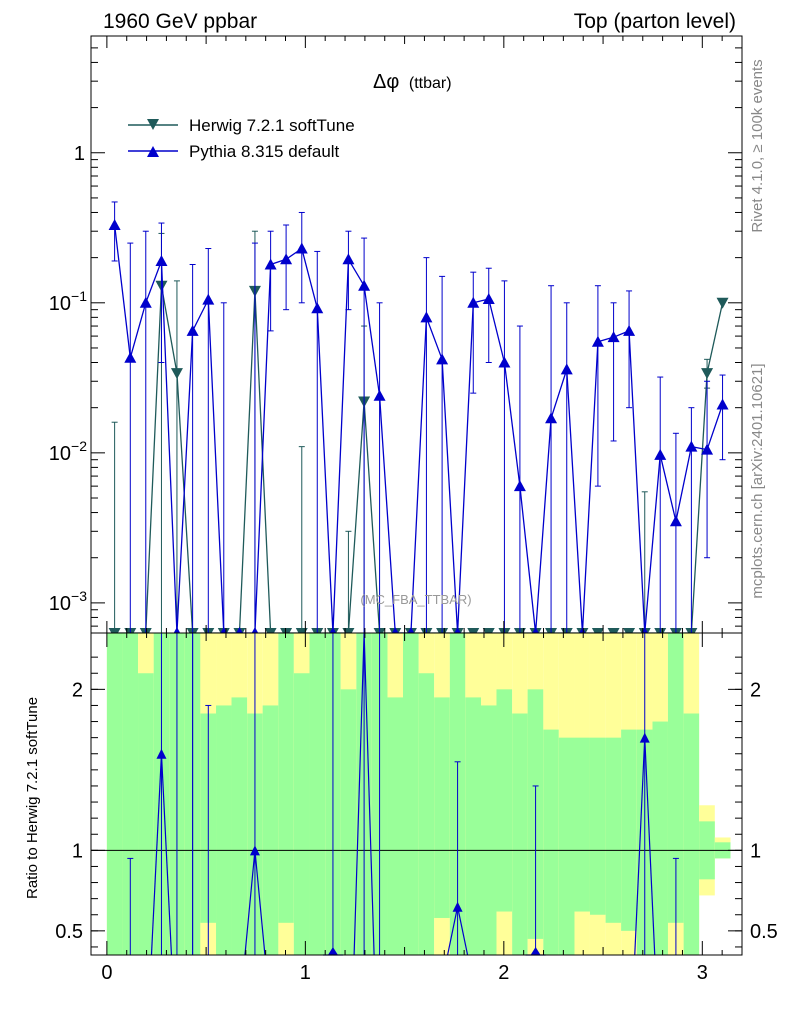 The width and height of the screenshot is (786, 1024). I want to click on ratio-x-tick-label: 3, so click(702, 973).